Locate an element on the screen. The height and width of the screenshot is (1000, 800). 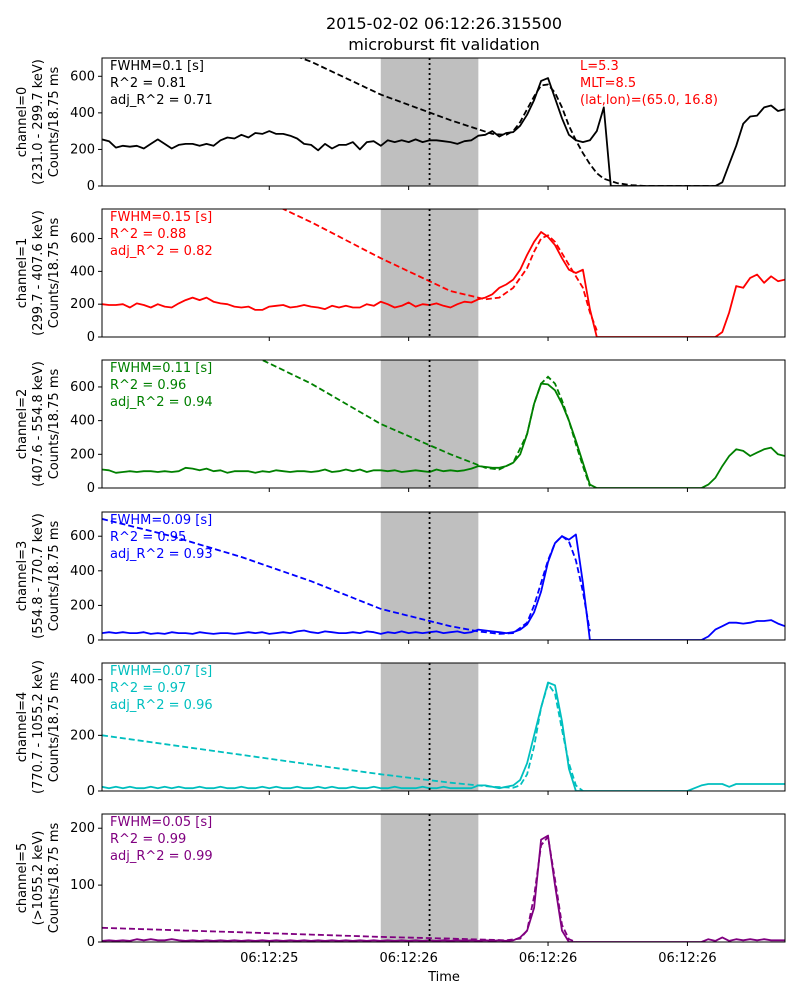
y-axis-label: channel=3 is located at coordinates (22, 576).